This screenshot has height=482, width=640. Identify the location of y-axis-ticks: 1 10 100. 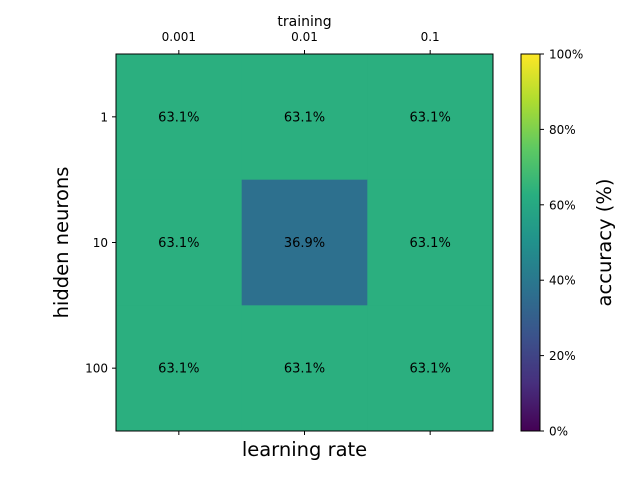
(100, 243).